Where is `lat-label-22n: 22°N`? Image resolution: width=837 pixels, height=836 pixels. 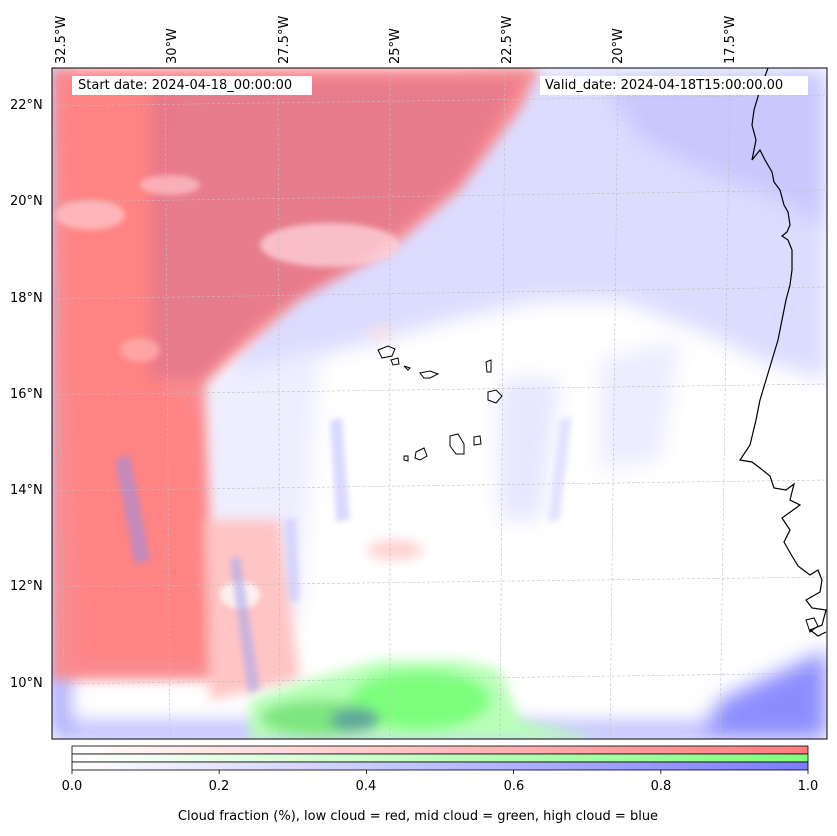
lat-label-22n: 22°N is located at coordinates (26, 105).